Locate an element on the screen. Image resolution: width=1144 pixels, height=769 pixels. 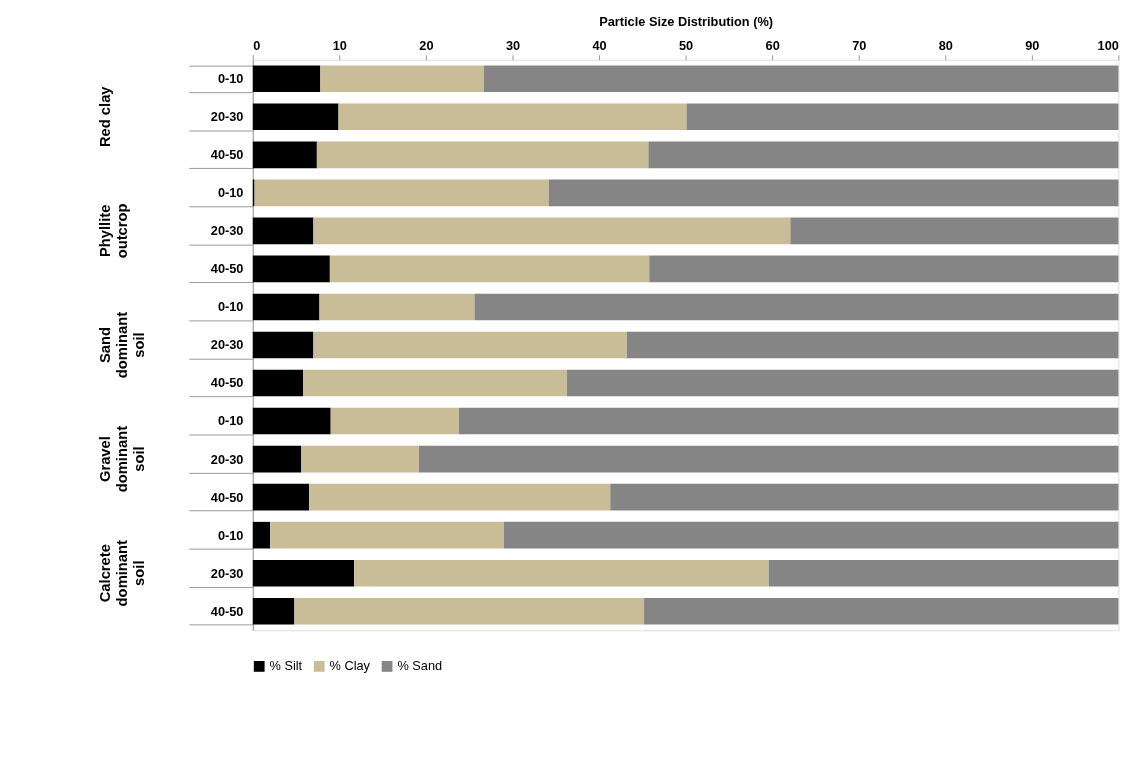
text: Phyllite outcrop is located at coordinates (113, 231).